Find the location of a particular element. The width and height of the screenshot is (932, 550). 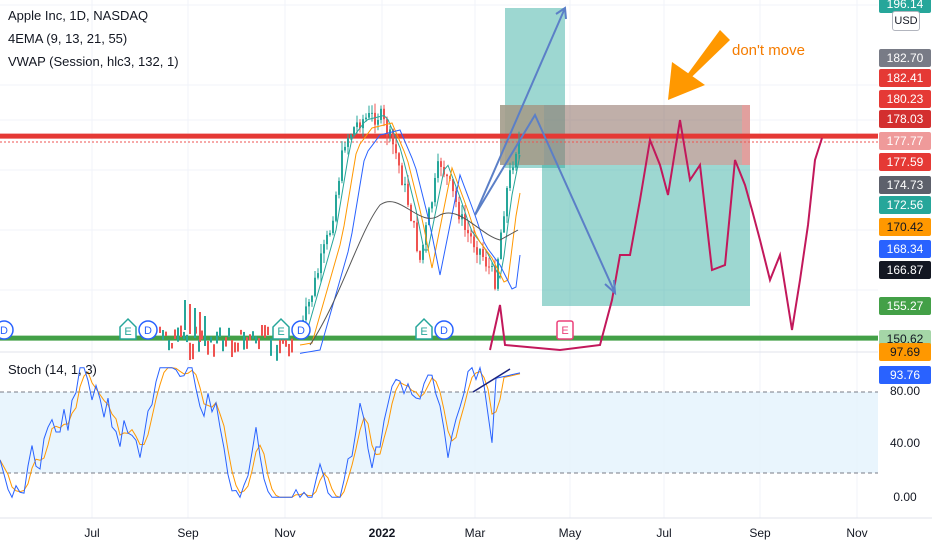

time-axis: Jul Sep Nov 2022 Mar May Jul Sep Nov is located at coordinates (466, 528).